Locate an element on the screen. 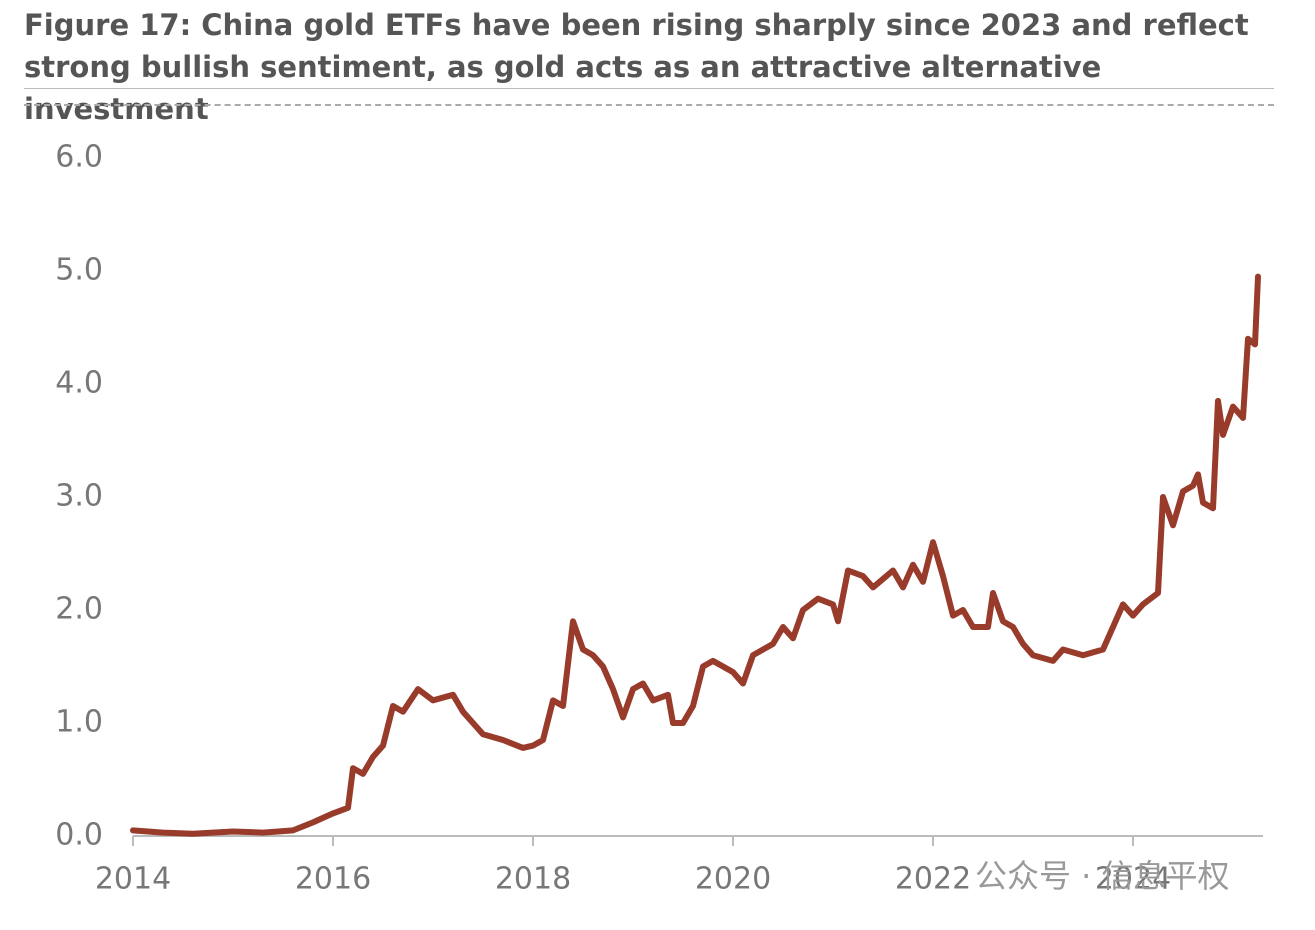 The width and height of the screenshot is (1315, 930). y-tick-label: 0.0 is located at coordinates (79, 835).